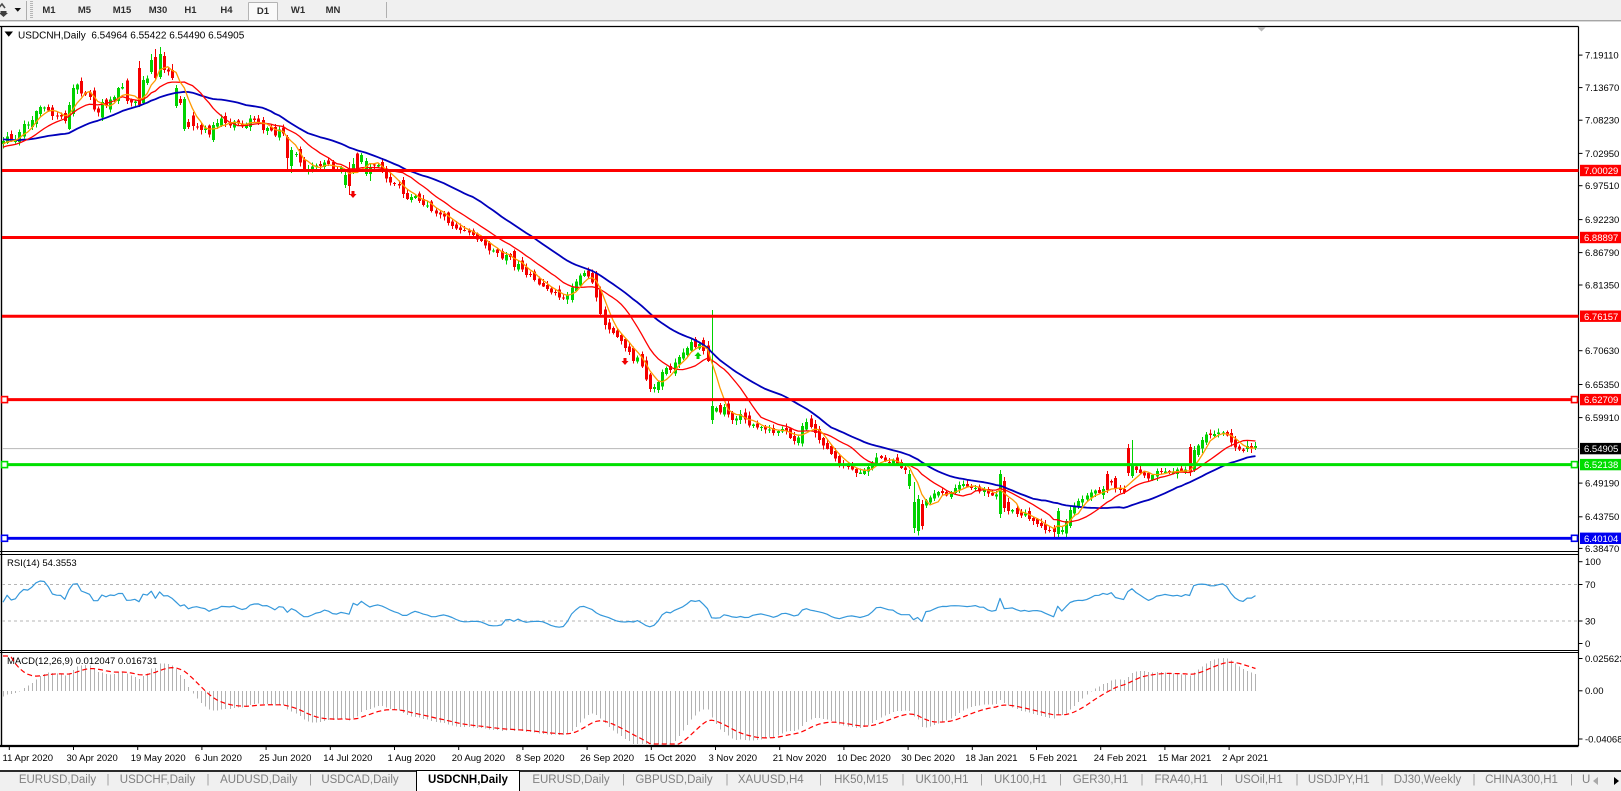 The height and width of the screenshot is (791, 1621). I want to click on svg-text: 19 May 2020, so click(158, 758).